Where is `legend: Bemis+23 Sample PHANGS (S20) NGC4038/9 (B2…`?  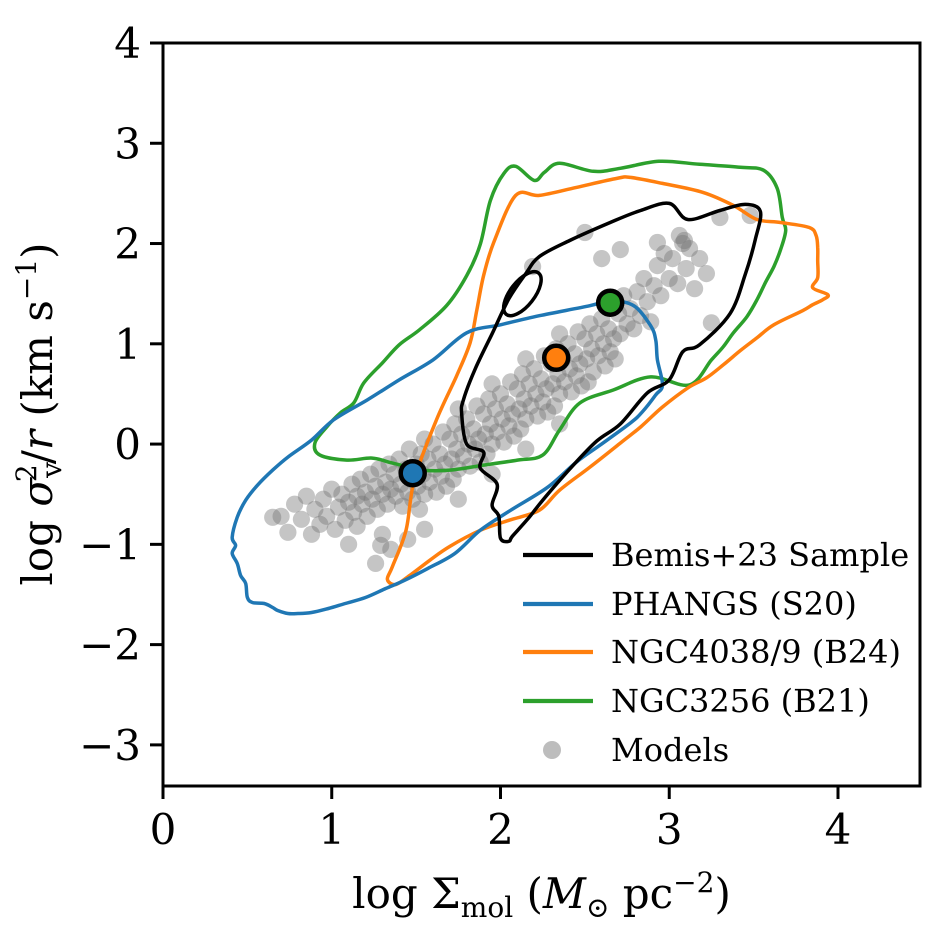
legend: Bemis+23 Sample PHANGS (S20) NGC4038/9 (B2… is located at coordinates (716, 652).